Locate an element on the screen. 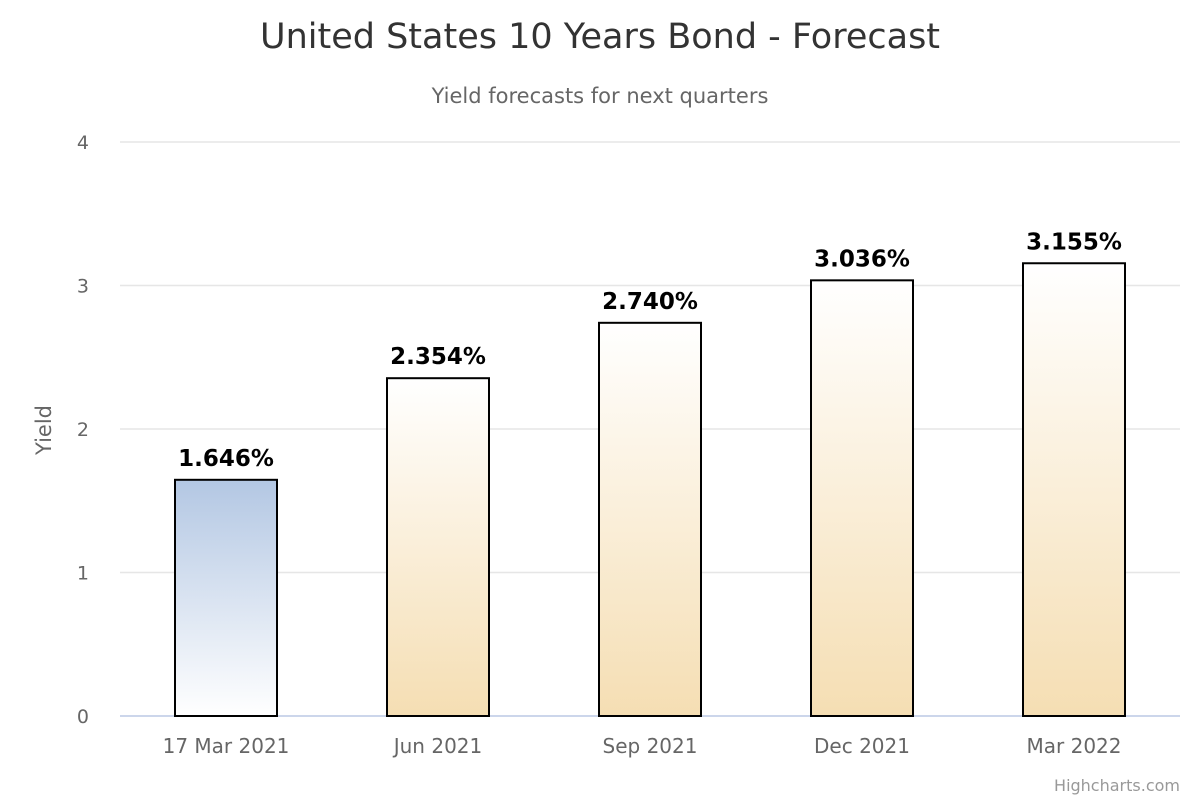 The image size is (1200, 800). y-tick-label: 2 is located at coordinates (83, 430).